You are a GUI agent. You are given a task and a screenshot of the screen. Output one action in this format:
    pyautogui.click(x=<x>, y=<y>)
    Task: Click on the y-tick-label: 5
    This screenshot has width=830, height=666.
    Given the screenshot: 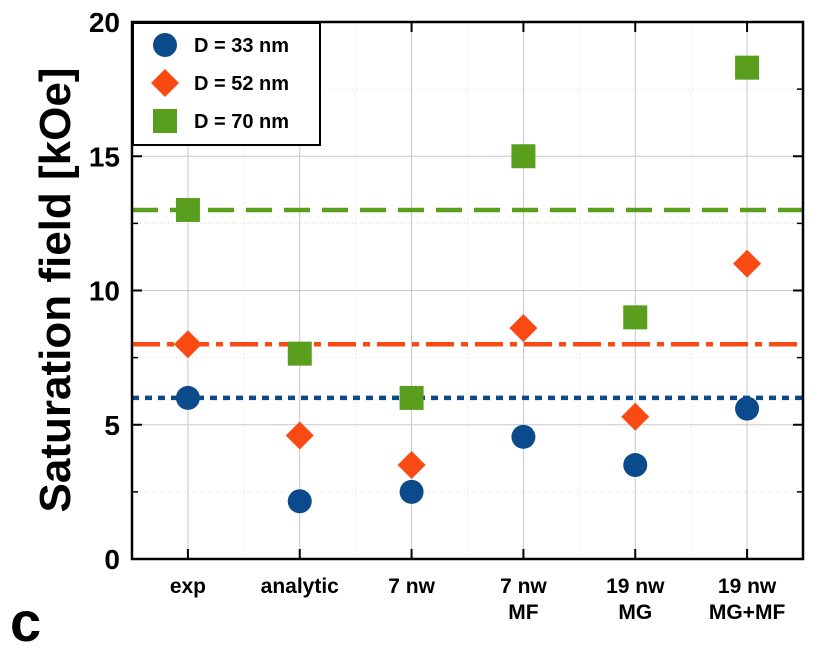 What is the action you would take?
    pyautogui.click(x=112, y=425)
    